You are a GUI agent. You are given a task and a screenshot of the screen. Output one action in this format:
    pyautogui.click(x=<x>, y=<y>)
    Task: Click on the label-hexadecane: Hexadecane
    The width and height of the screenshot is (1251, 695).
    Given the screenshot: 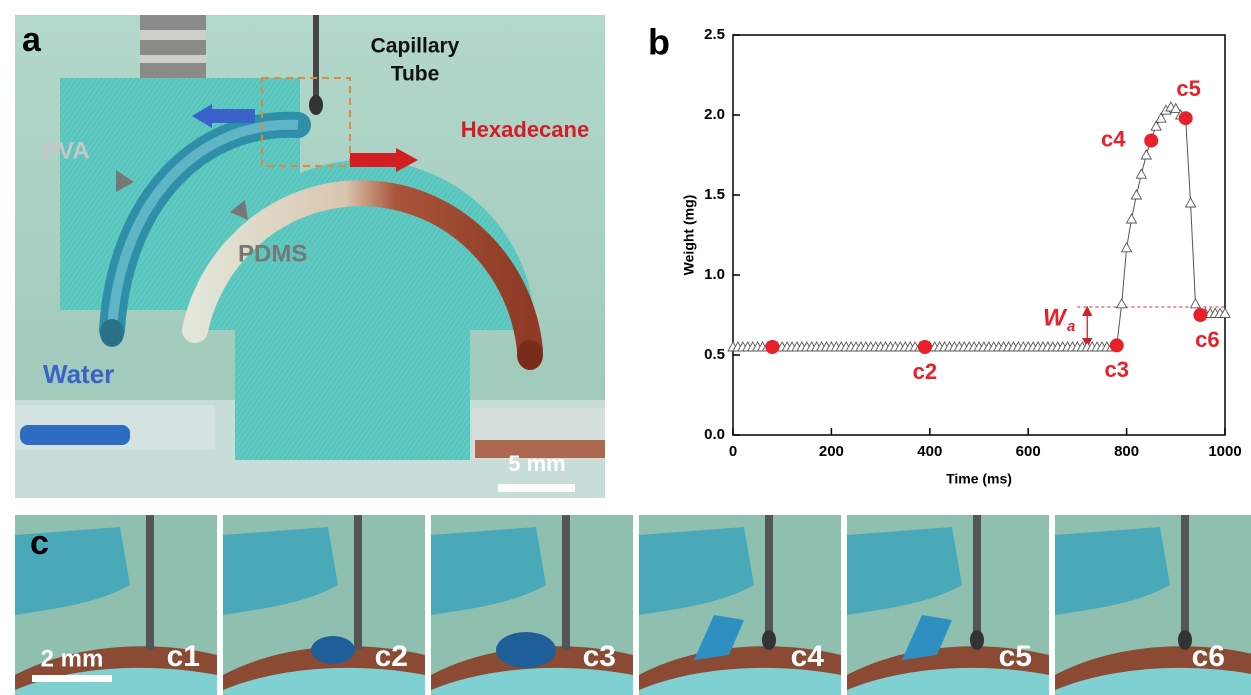 What is the action you would take?
    pyautogui.click(x=525, y=129)
    